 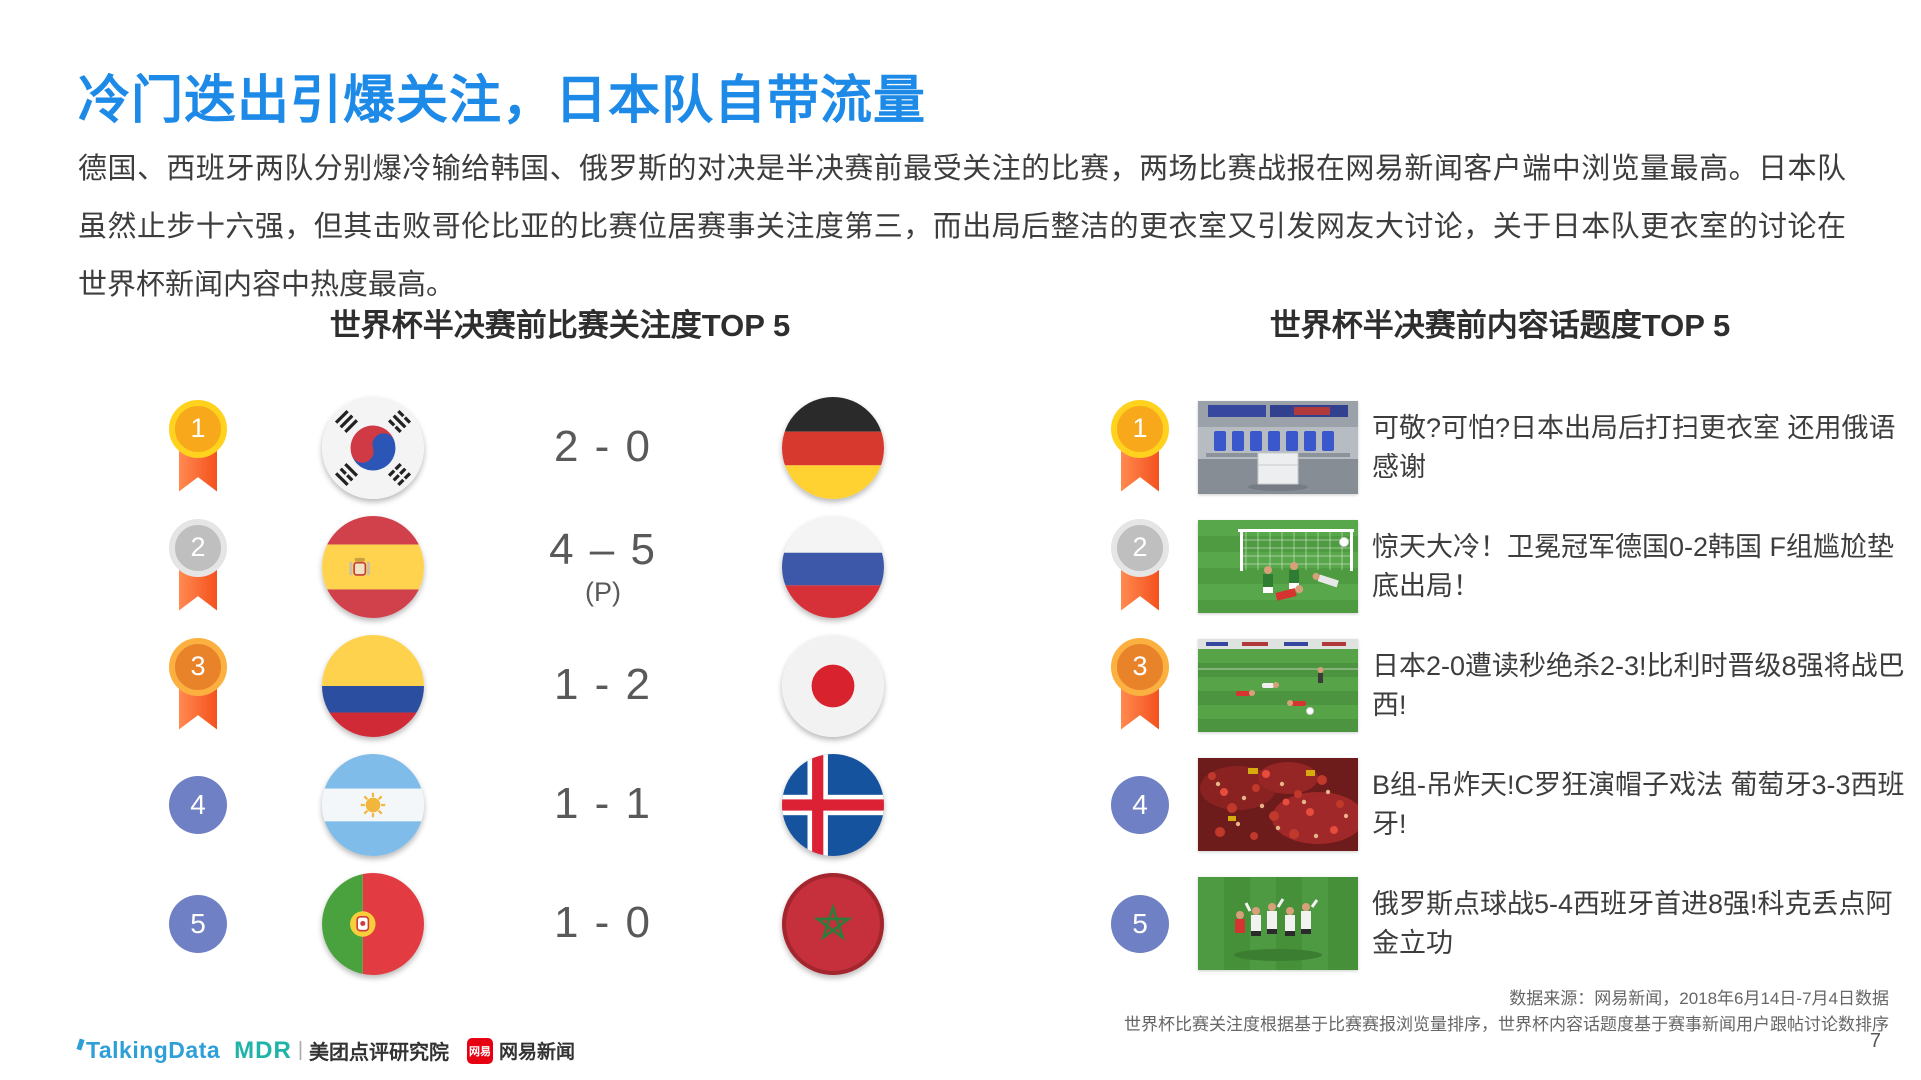 What do you see at coordinates (1278, 923) in the screenshot?
I see `russia-spain-celebration-photo` at bounding box center [1278, 923].